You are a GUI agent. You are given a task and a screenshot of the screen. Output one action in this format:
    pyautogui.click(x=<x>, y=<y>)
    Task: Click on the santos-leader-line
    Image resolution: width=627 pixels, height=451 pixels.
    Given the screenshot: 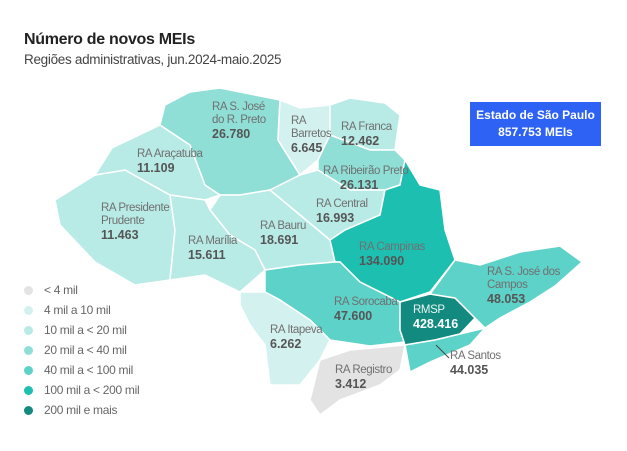 What is the action you would take?
    pyautogui.click(x=442, y=351)
    